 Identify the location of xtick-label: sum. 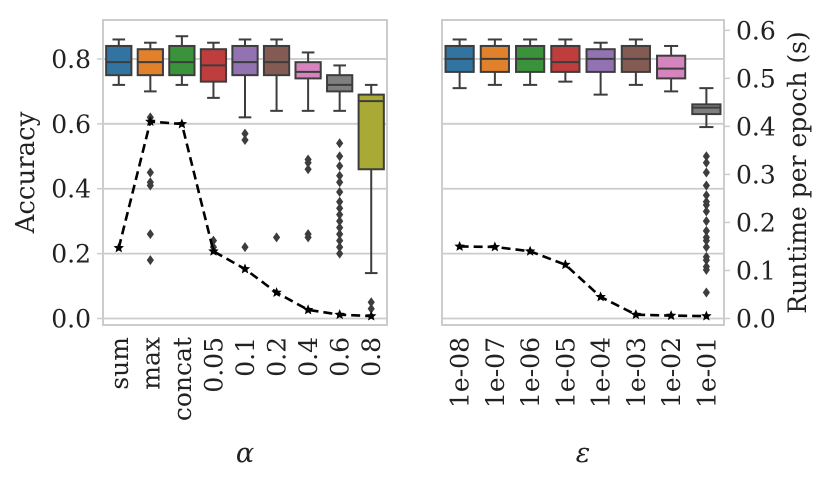
(119, 363).